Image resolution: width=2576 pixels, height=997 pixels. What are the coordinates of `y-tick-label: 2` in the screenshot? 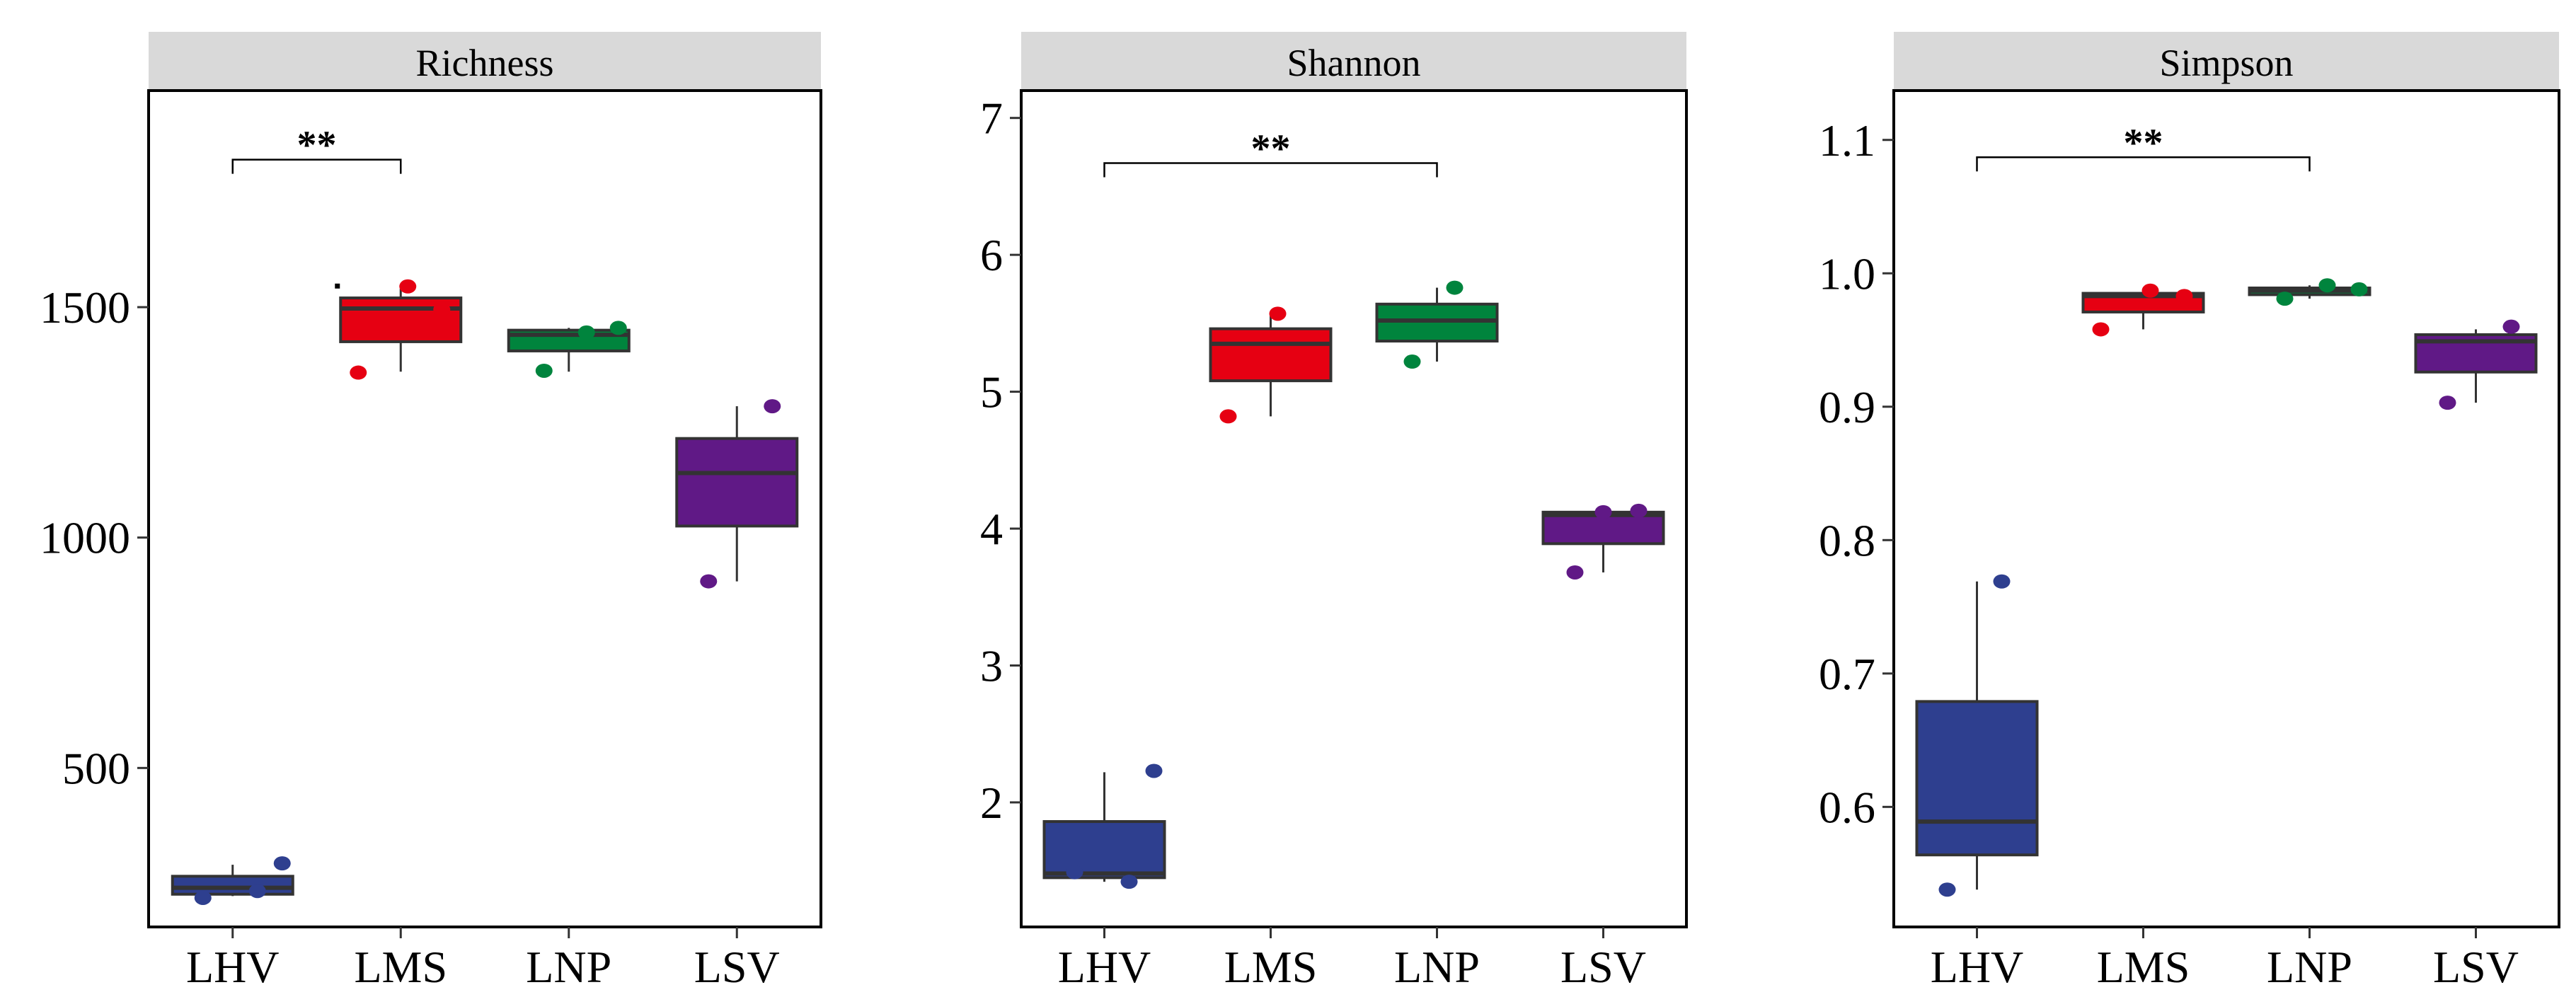 It's located at (992, 803).